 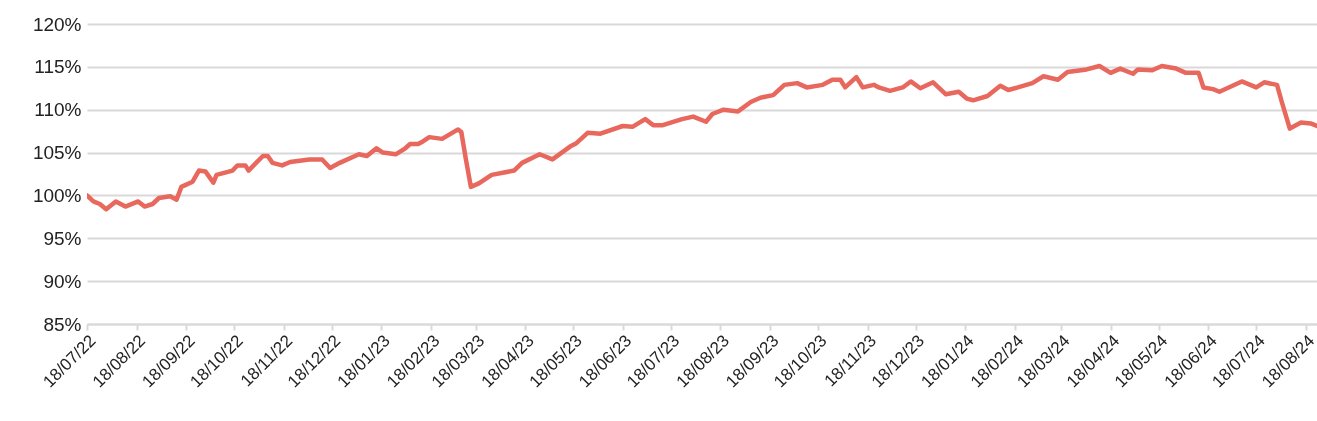 I want to click on y-tick-label: 115%, so click(x=58, y=67).